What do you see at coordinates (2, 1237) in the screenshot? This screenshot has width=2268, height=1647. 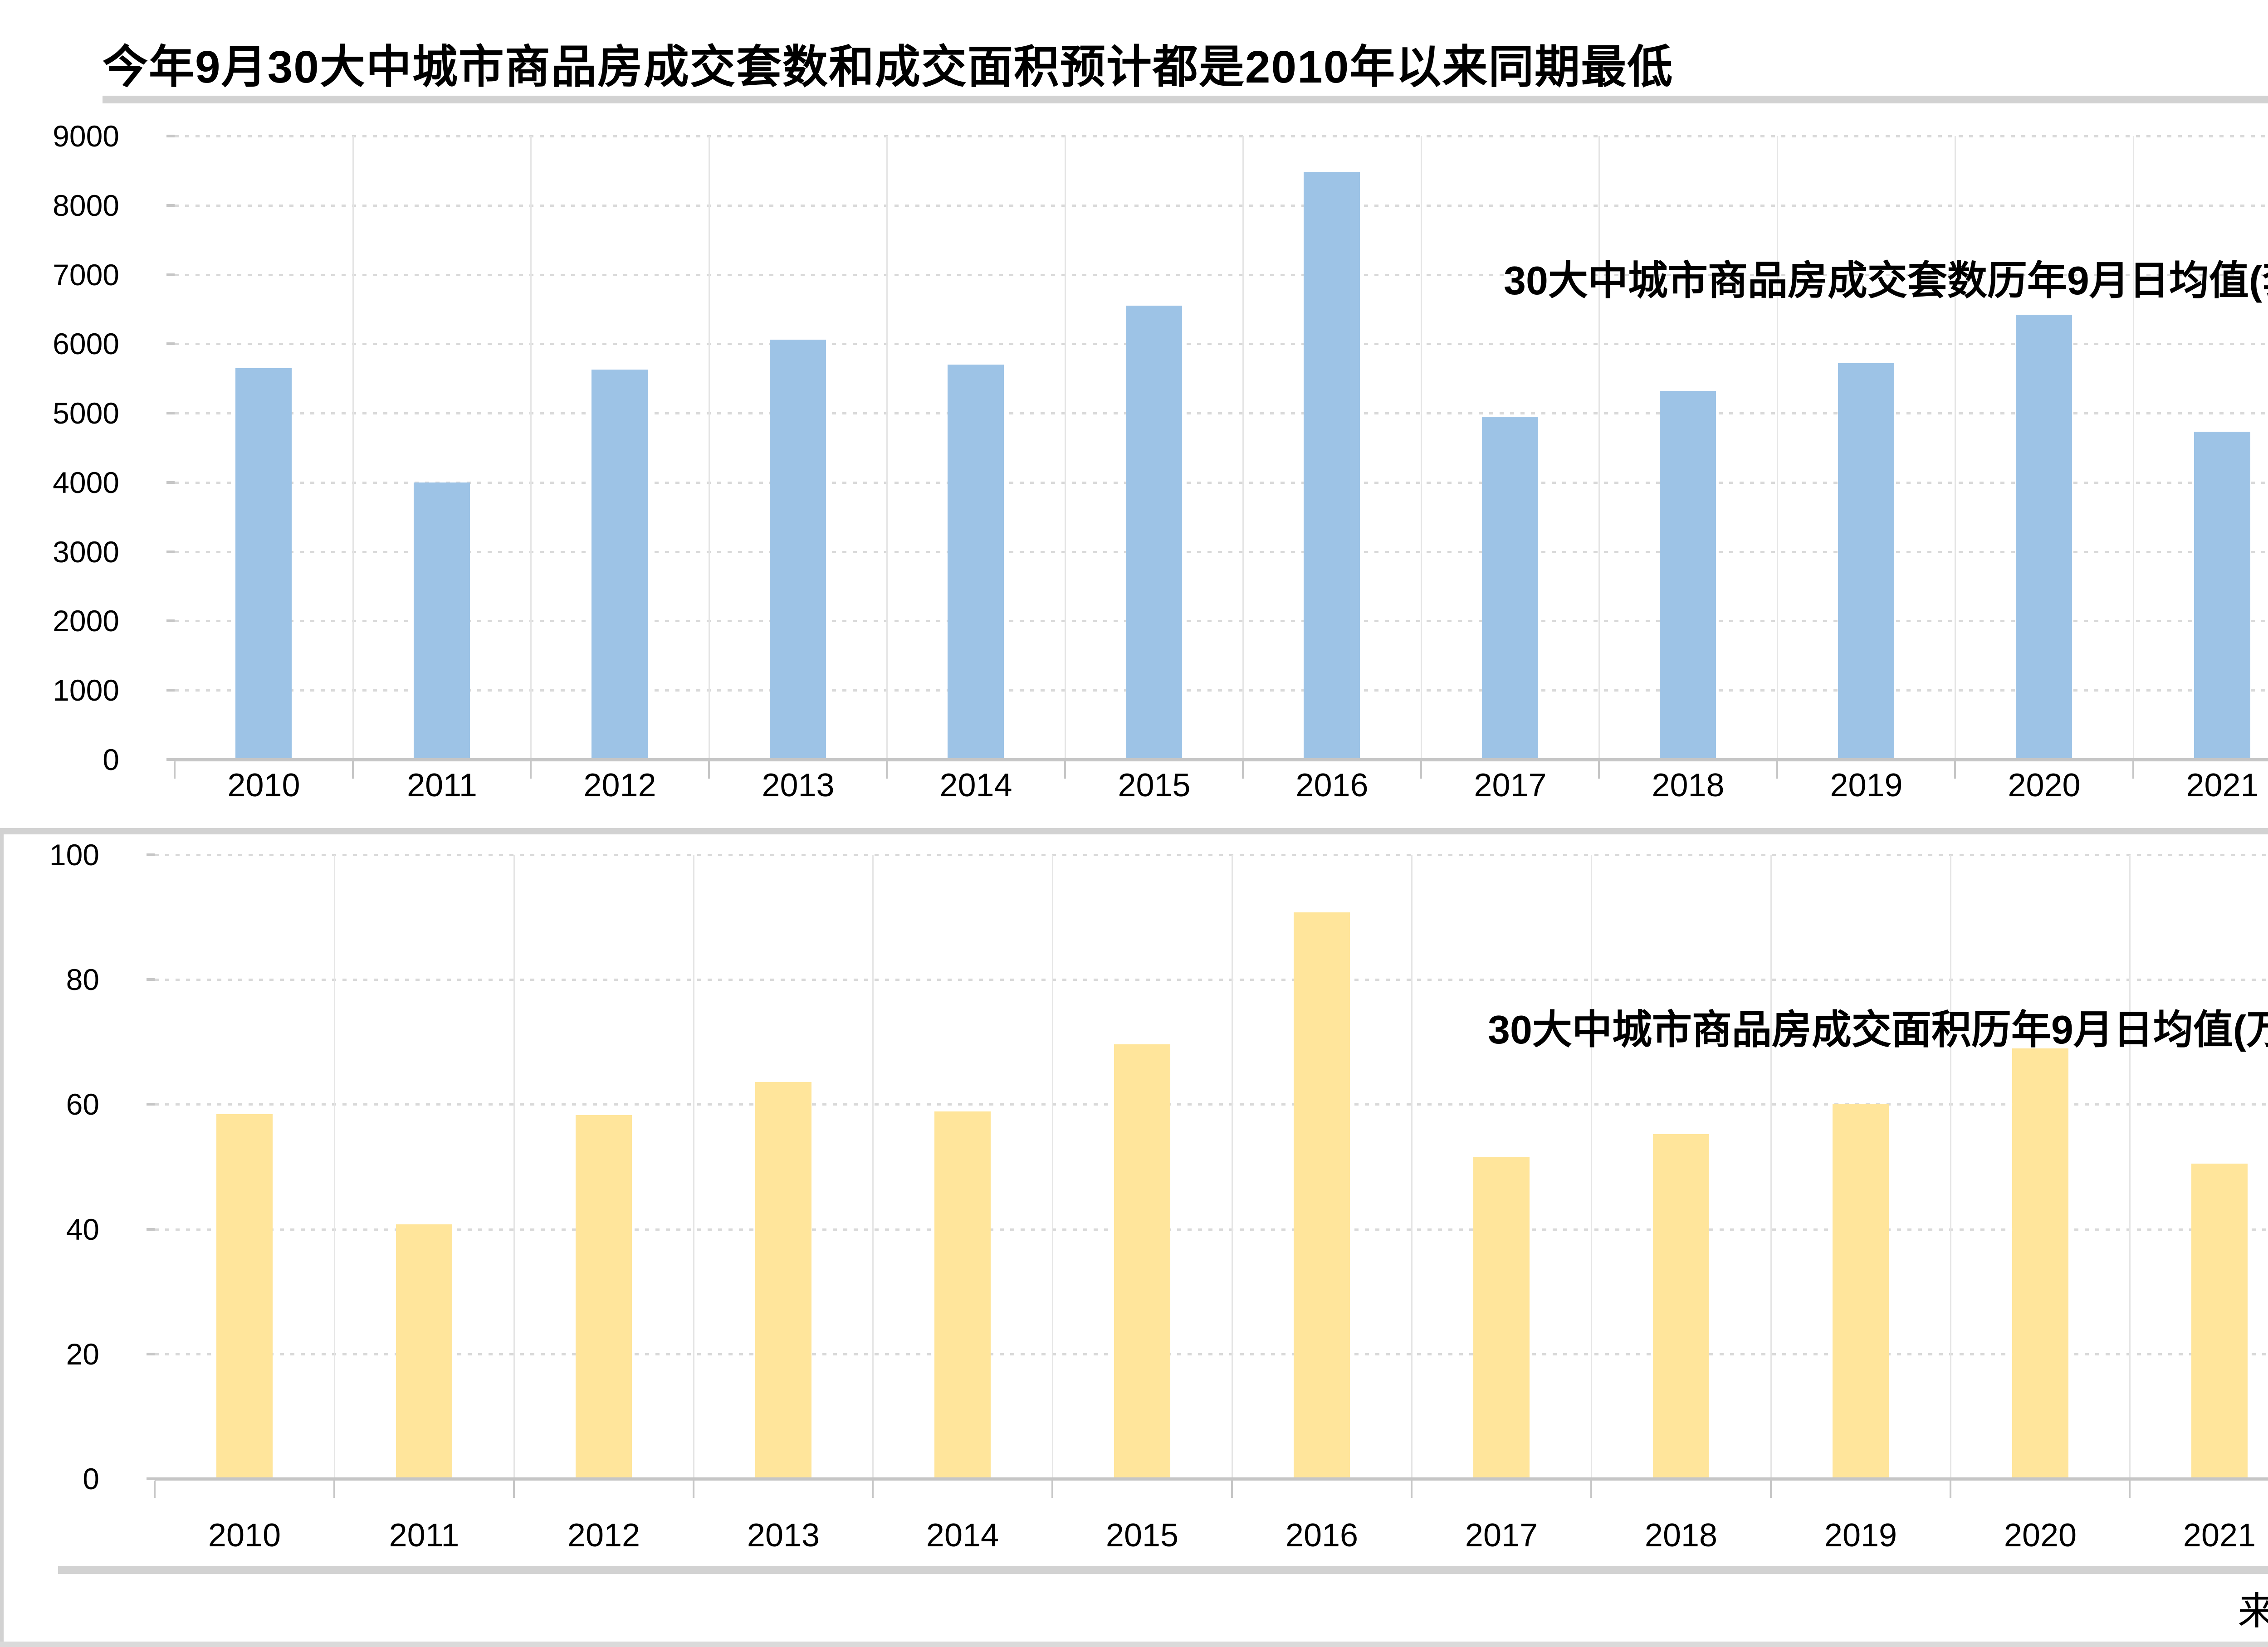 I see `left-edge-rule` at bounding box center [2, 1237].